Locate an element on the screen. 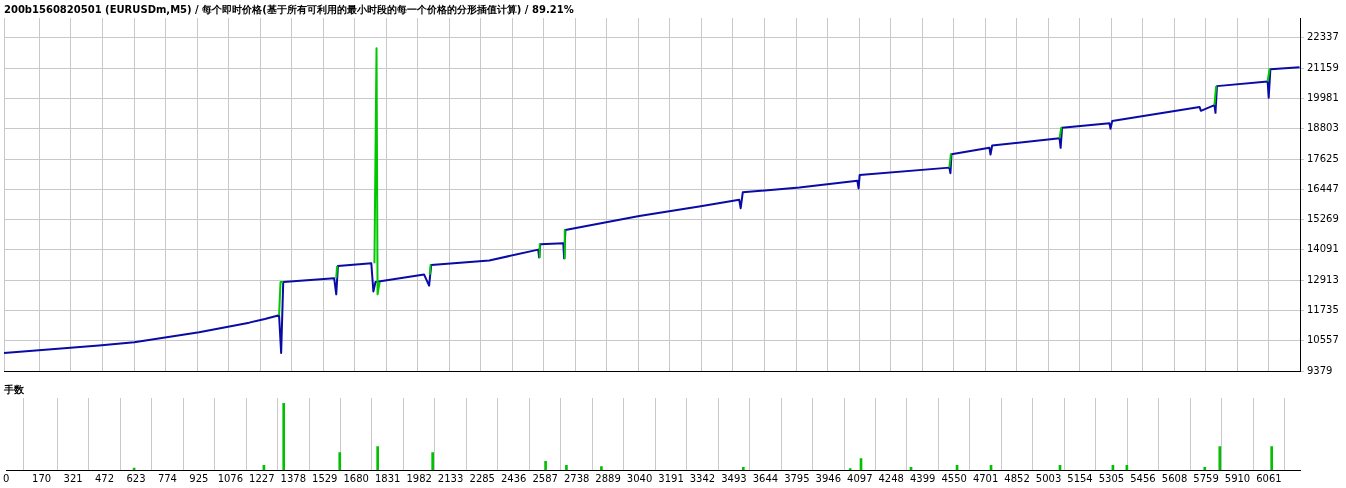 The width and height of the screenshot is (1346, 488). x-tick-label: 4550 is located at coordinates (954, 478).